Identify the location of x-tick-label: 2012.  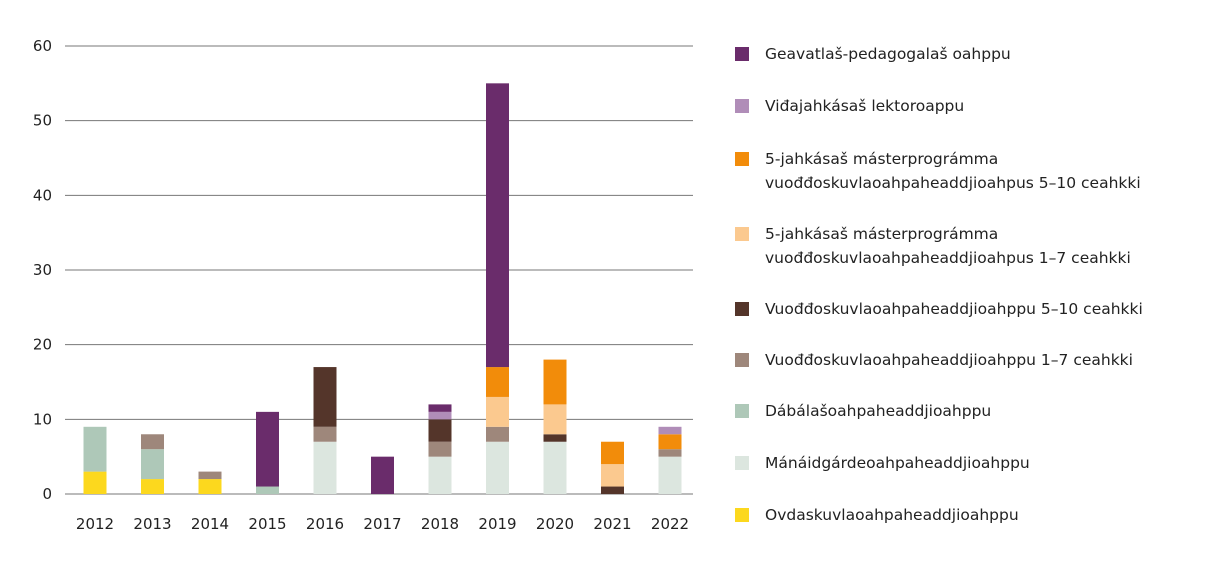
(95, 524).